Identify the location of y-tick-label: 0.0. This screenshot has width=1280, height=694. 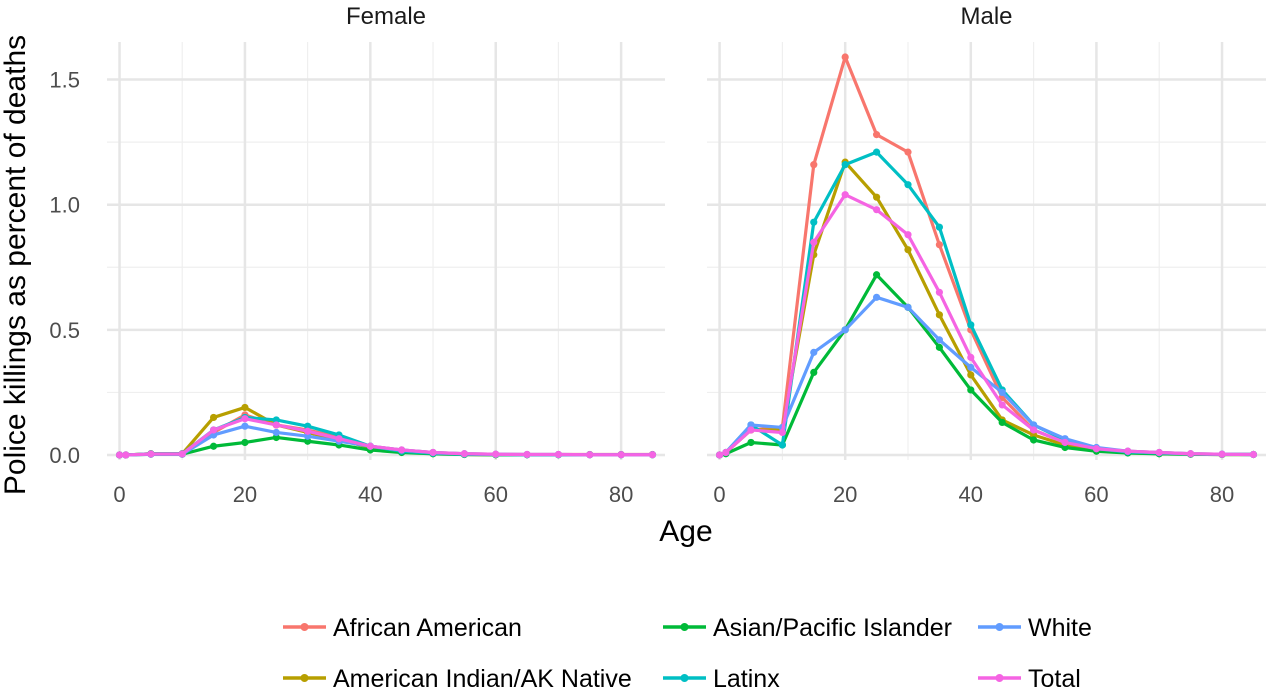
(64, 455).